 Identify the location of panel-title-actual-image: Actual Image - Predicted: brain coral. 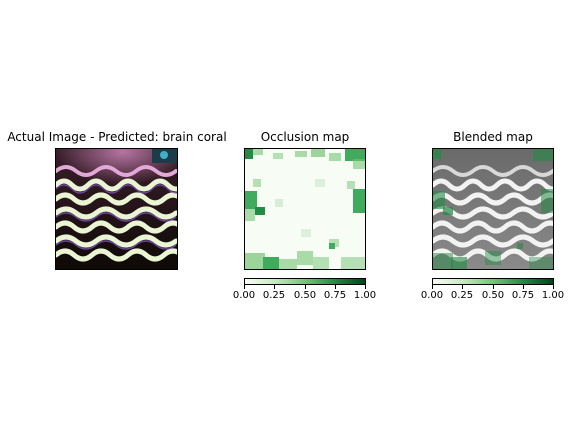
(117, 137).